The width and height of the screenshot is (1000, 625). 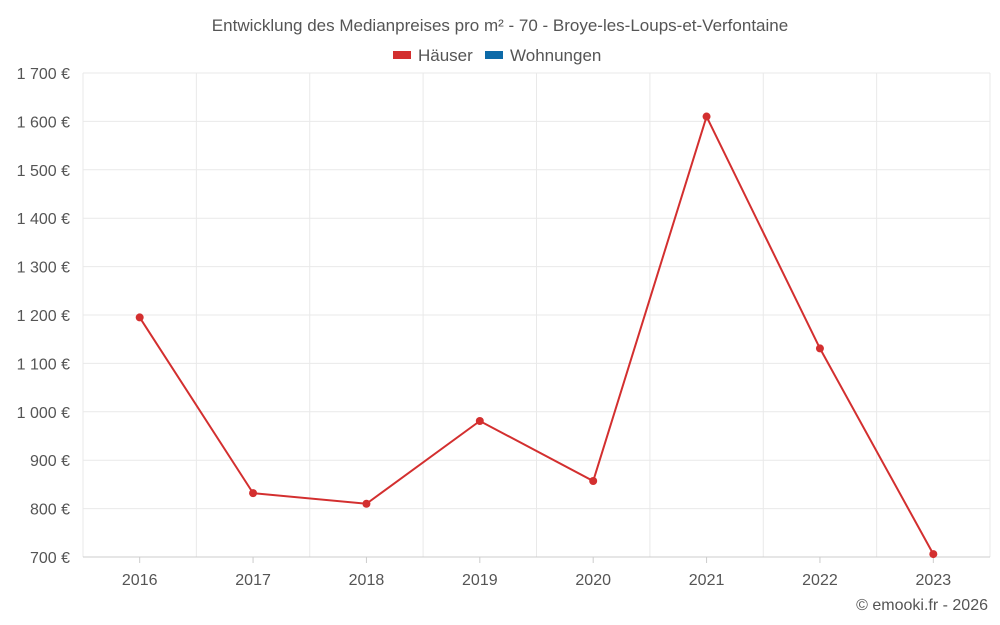 I want to click on legend-swatch-wohnungen, so click(x=494, y=55).